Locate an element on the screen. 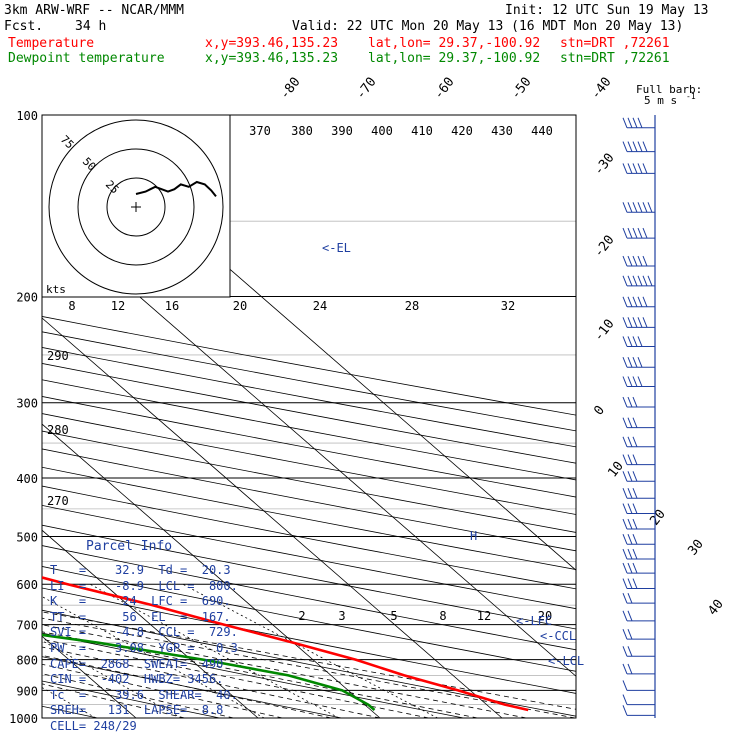 This screenshot has height=740, width=740. isotherm-label-10: 10 is located at coordinates (615, 470).